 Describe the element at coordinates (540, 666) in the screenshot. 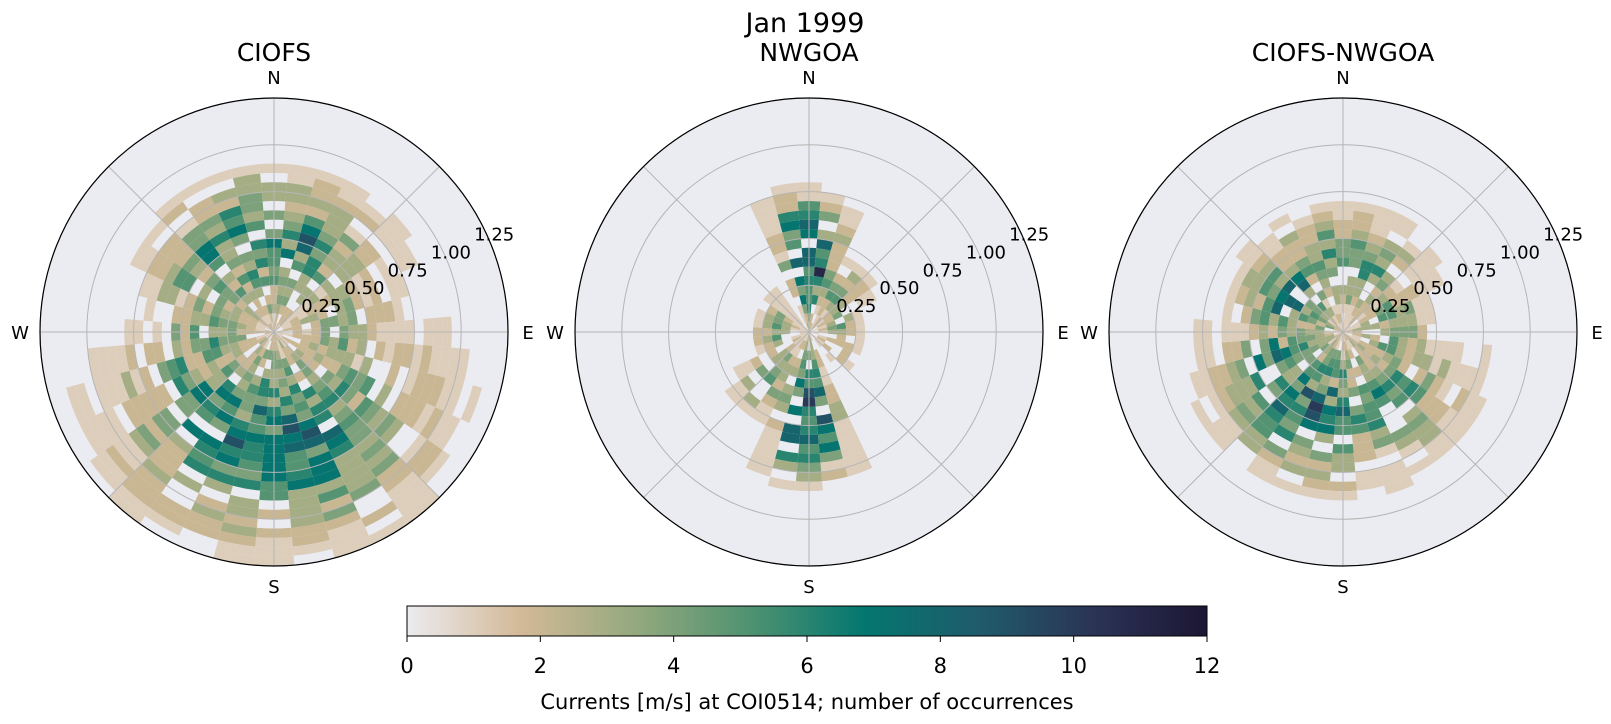

I see `colorbar-tick-label: 2` at that location.